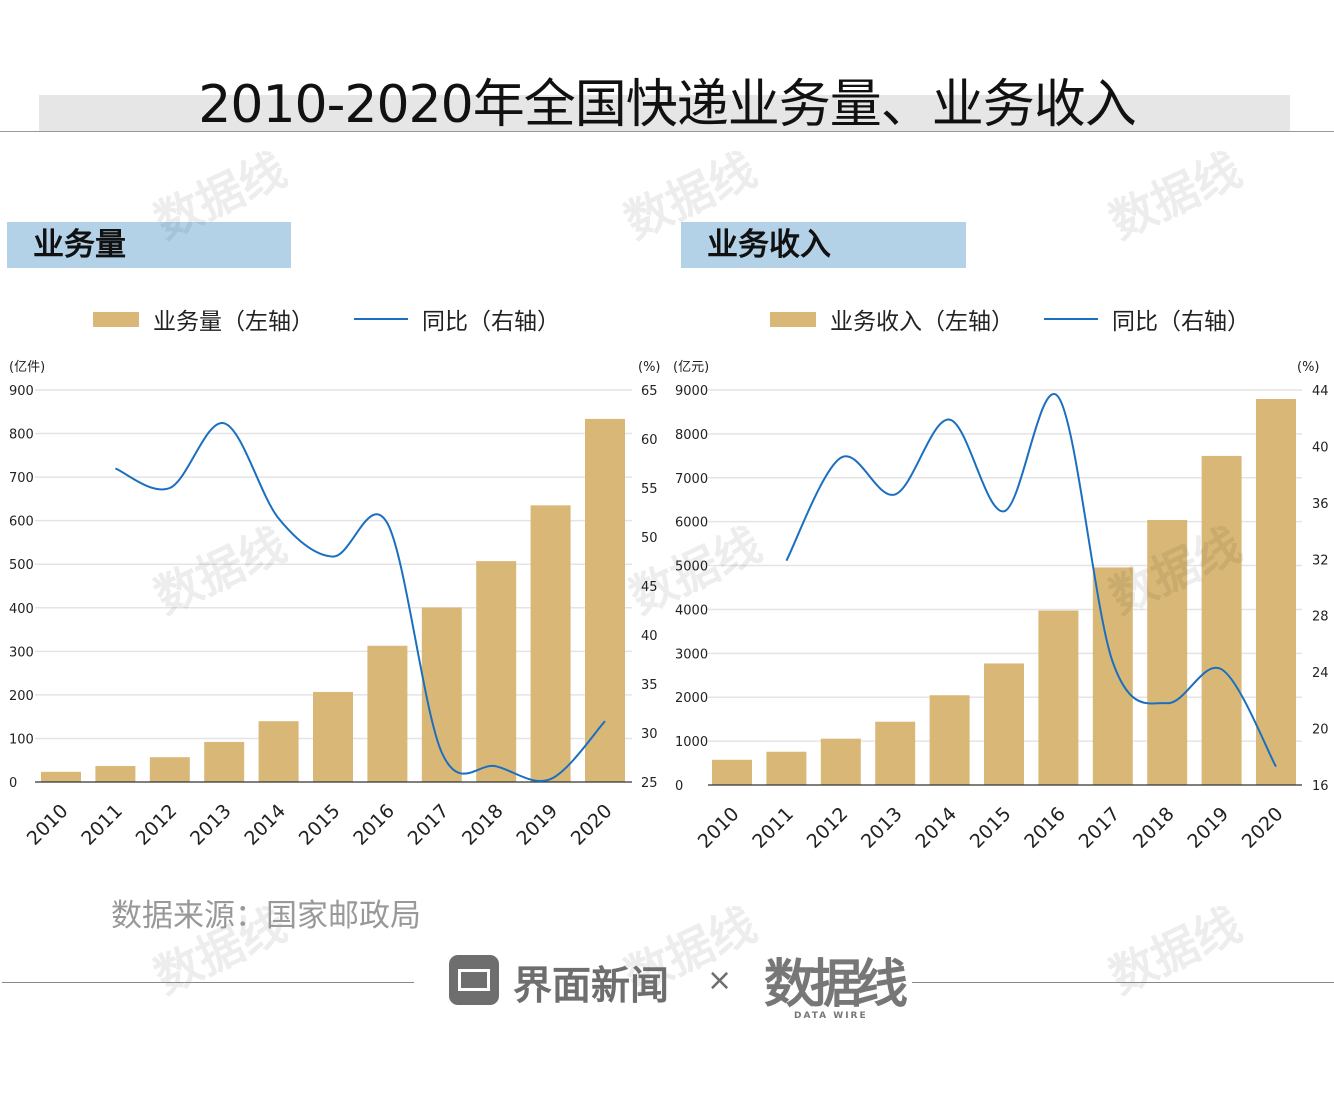 Image resolution: width=1334 pixels, height=1100 pixels. I want to click on legend-revenue: 业务收入（左轴） 同比（右轴）, so click(1010, 319).